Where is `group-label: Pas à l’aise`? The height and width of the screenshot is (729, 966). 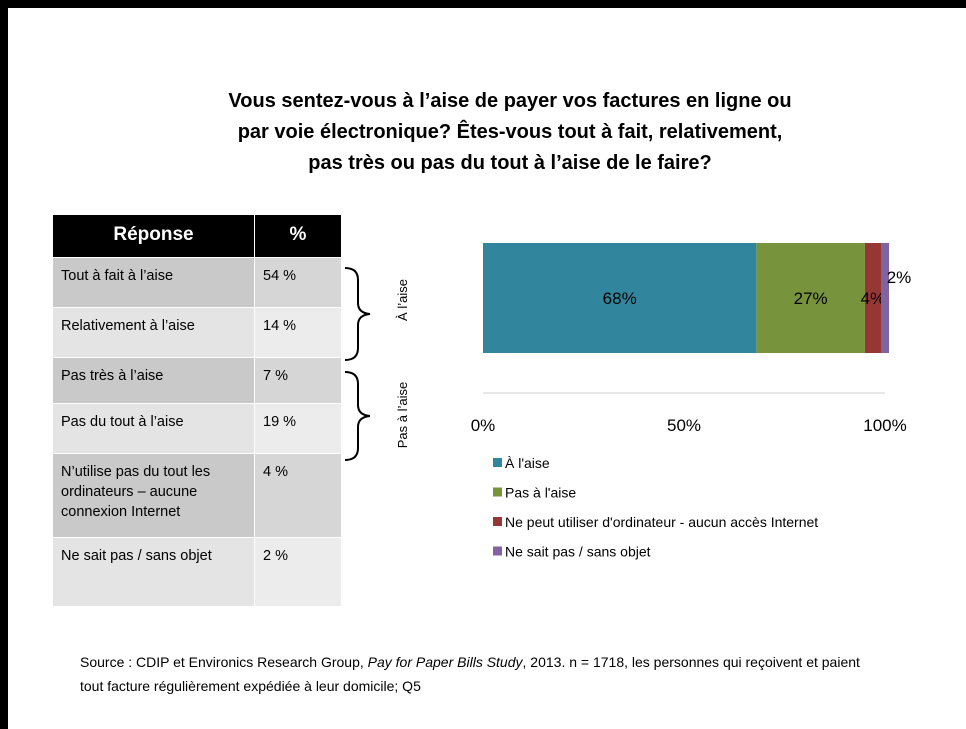 group-label: Pas à l’aise is located at coordinates (402, 415).